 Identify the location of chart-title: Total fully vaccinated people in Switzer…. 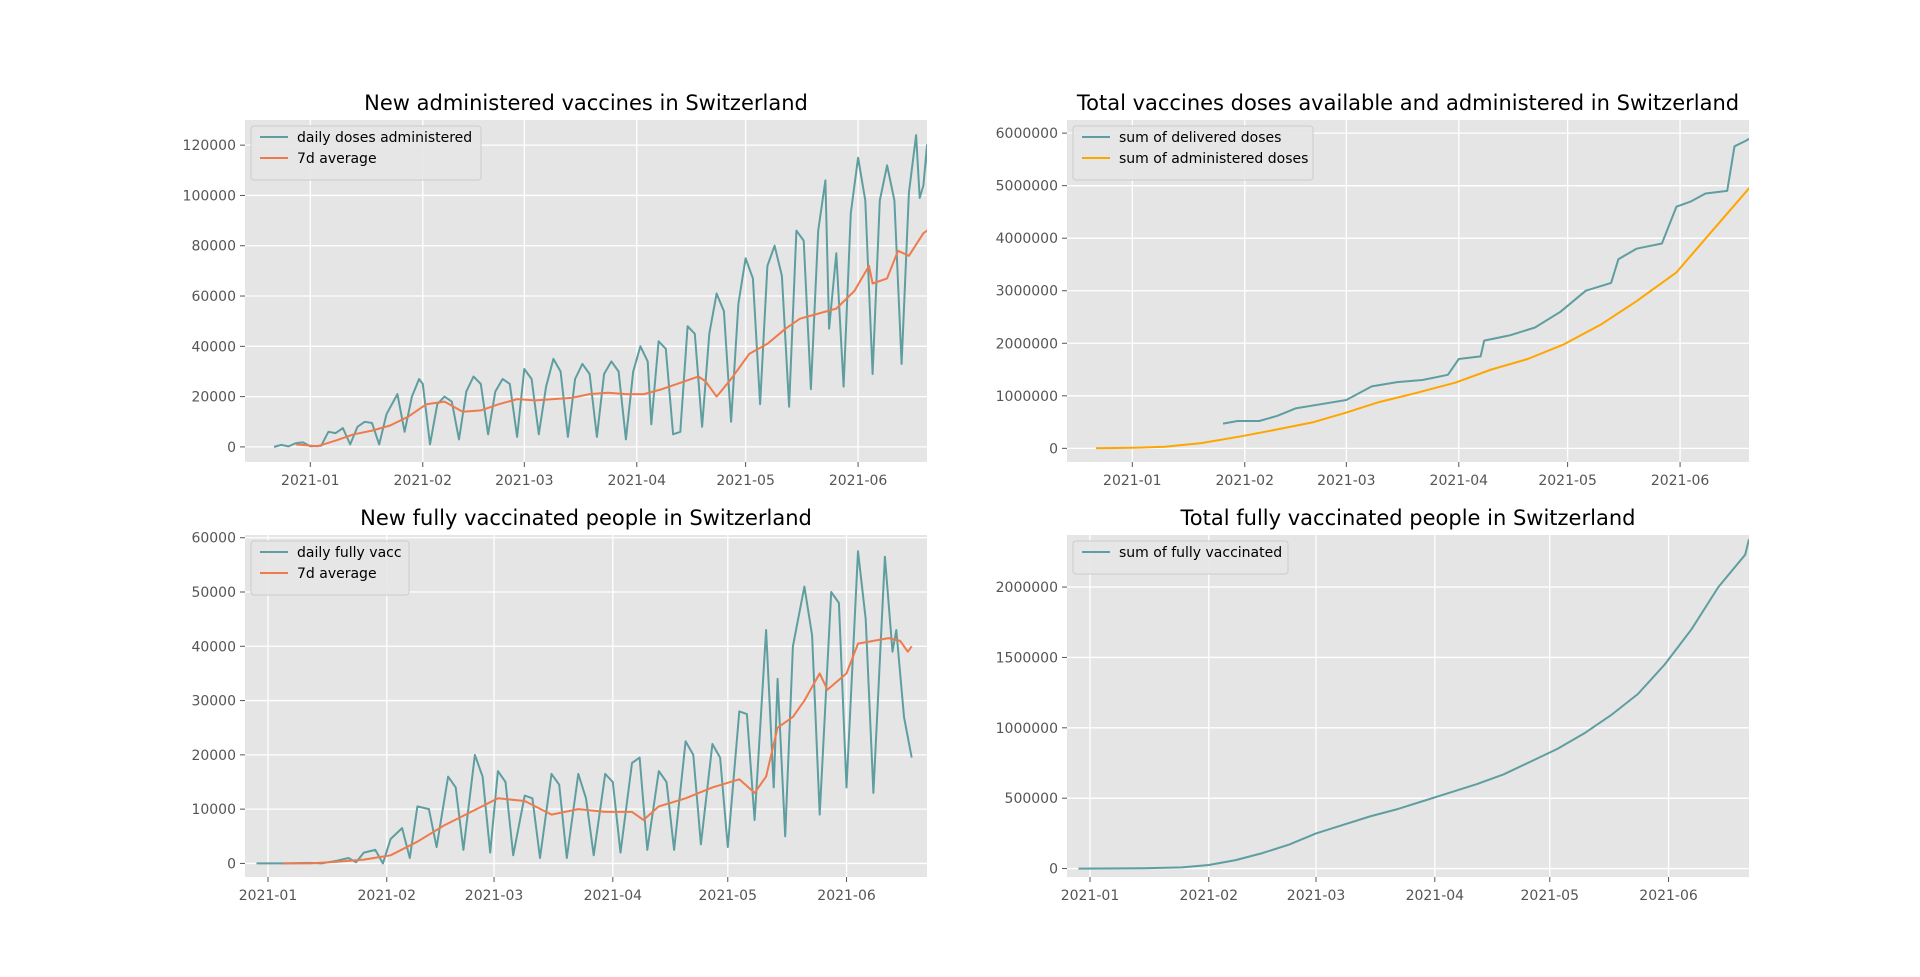
(1408, 518).